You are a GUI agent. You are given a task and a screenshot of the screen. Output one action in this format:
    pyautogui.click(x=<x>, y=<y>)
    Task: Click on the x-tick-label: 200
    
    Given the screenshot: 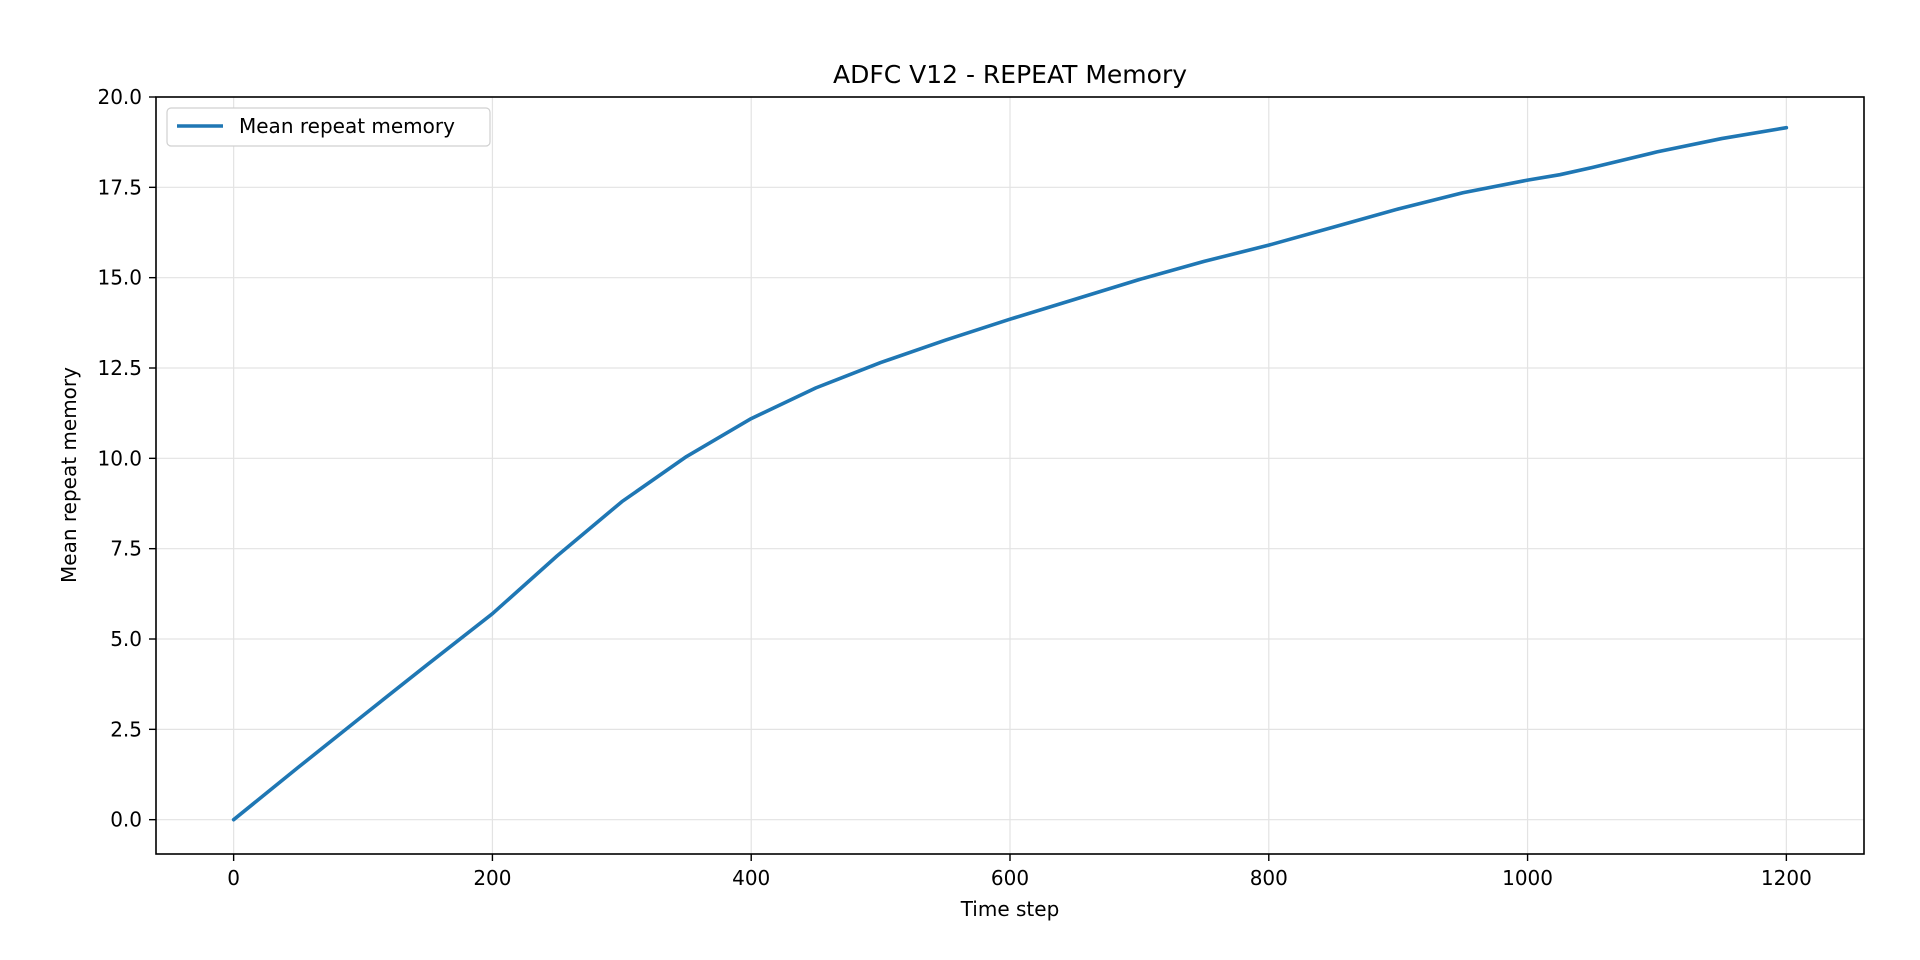 What is the action you would take?
    pyautogui.click(x=492, y=878)
    